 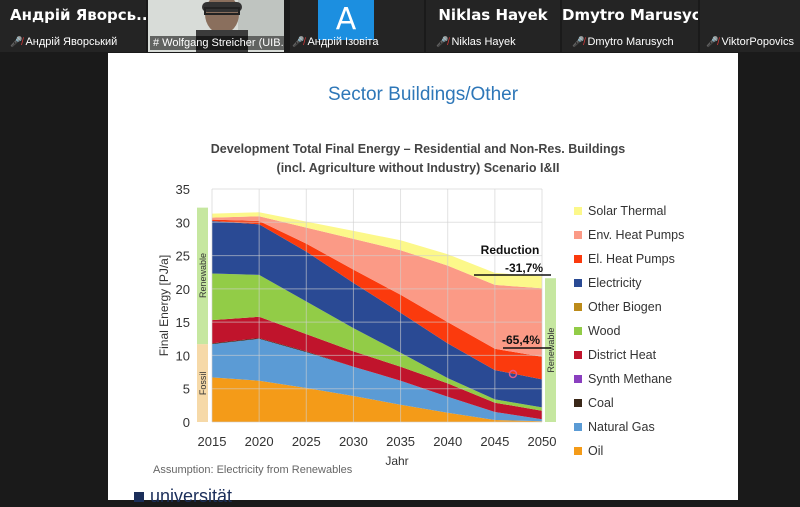 I want to click on participant-caption: 🎤̸ Андрій Яворський, so click(x=64, y=42).